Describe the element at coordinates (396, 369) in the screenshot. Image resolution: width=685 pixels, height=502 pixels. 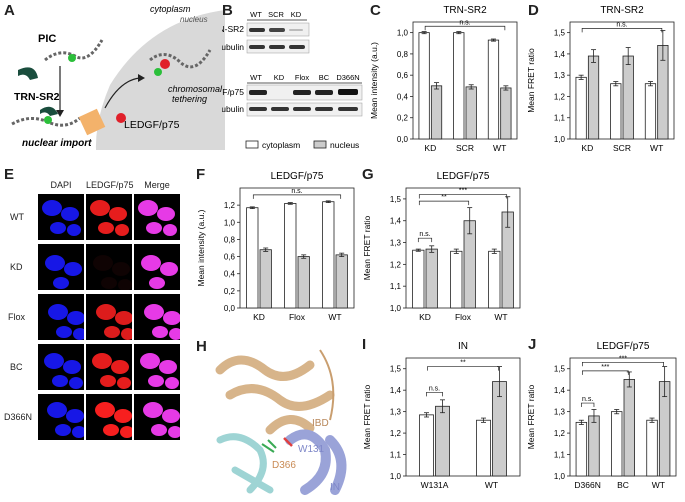
I see `y-tick-label: 1,5` at that location.